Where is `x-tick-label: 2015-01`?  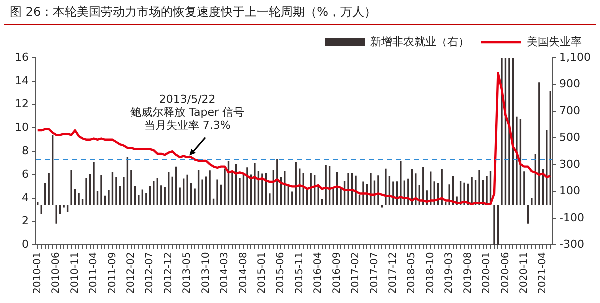
x-tick-label: 2015-01 is located at coordinates (262, 273).